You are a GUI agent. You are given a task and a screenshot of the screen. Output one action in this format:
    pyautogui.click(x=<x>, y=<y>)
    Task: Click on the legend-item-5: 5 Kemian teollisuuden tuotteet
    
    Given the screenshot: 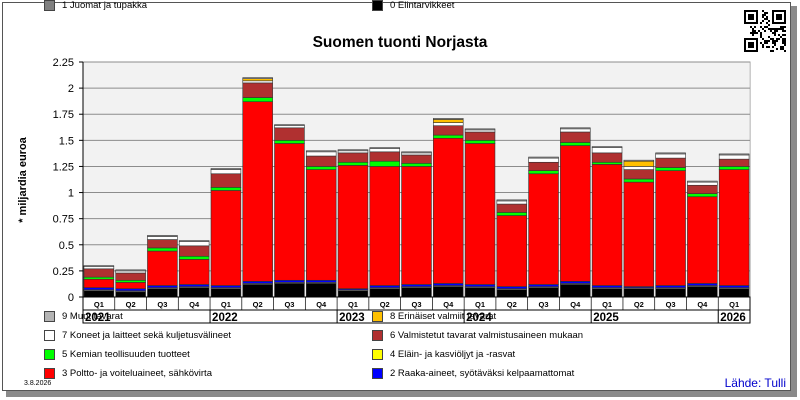 What is the action you would take?
    pyautogui.click(x=117, y=354)
    